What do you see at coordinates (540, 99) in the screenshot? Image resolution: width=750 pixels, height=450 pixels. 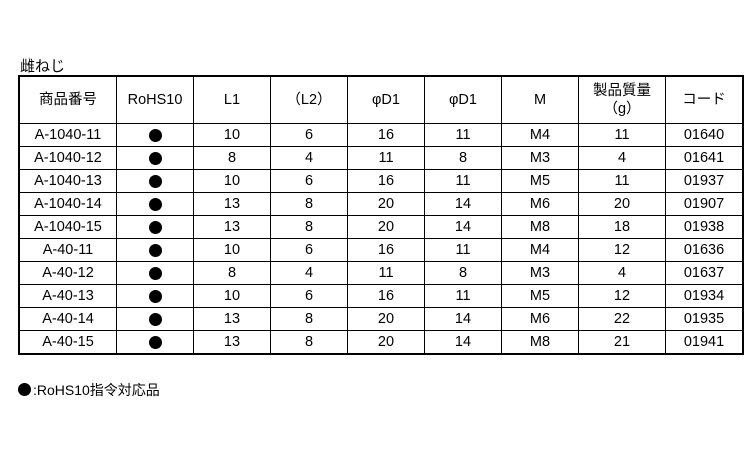 I see `column-header: M` at bounding box center [540, 99].